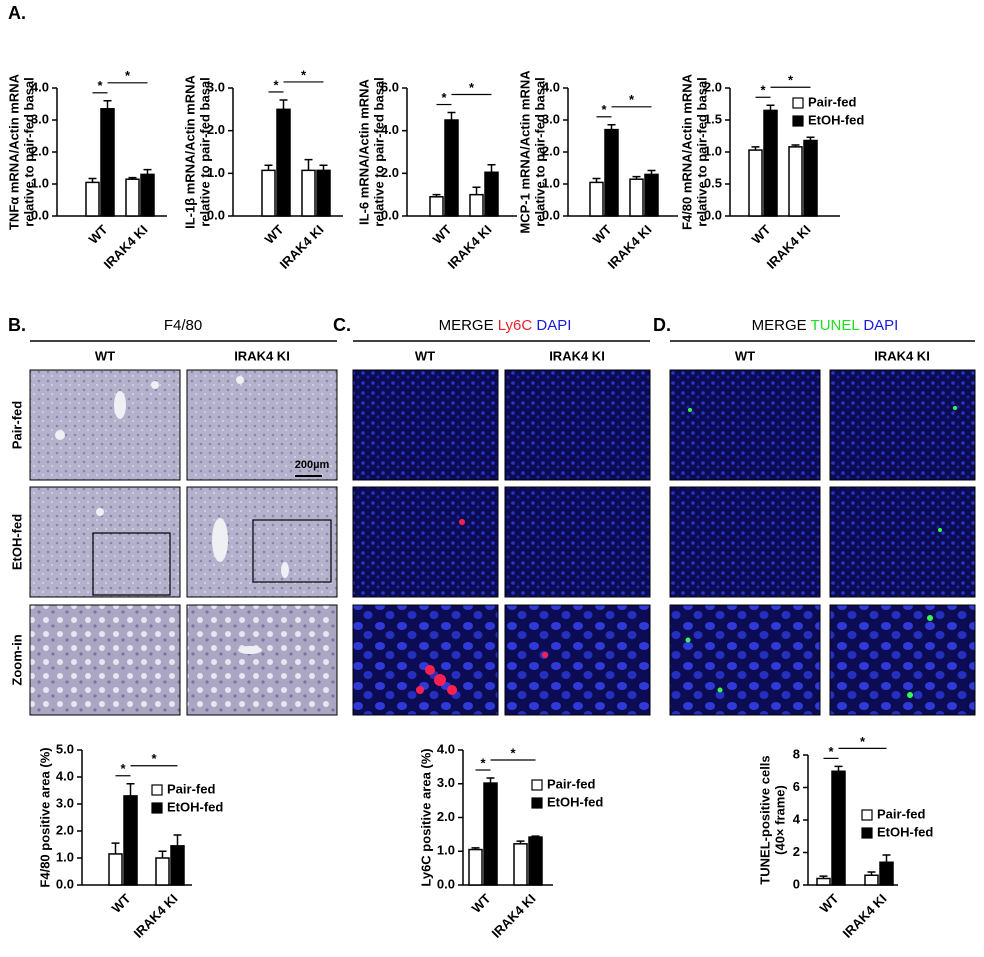  Describe the element at coordinates (65, 748) in the screenshot. I see `y-tick-label: 5.0` at that location.